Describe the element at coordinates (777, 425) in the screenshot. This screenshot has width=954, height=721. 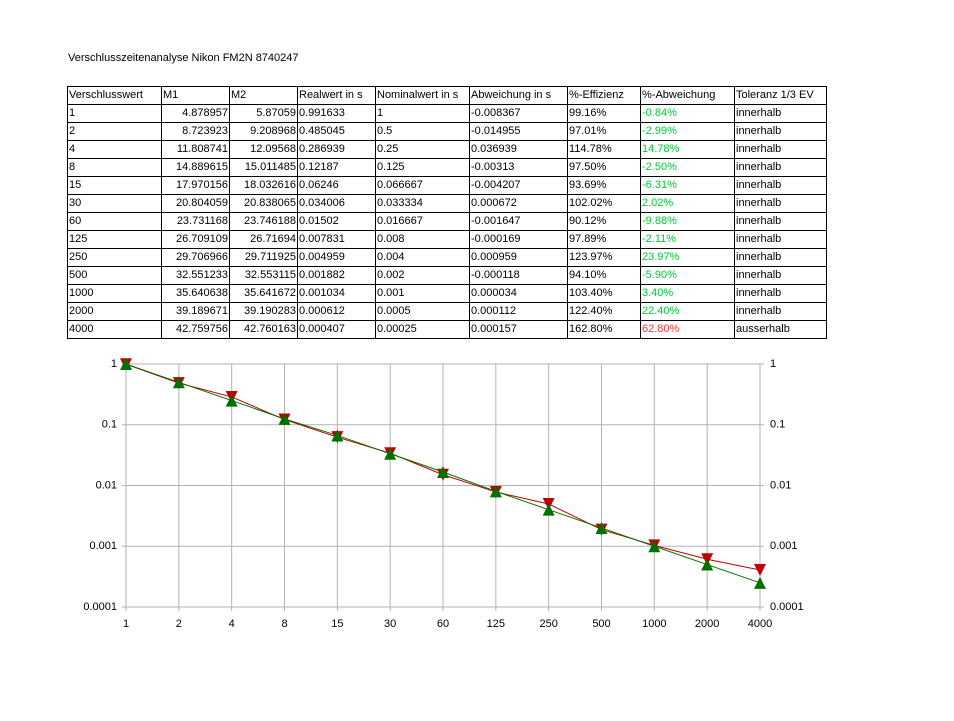
I see `y2-tick-label: 0.1` at that location.